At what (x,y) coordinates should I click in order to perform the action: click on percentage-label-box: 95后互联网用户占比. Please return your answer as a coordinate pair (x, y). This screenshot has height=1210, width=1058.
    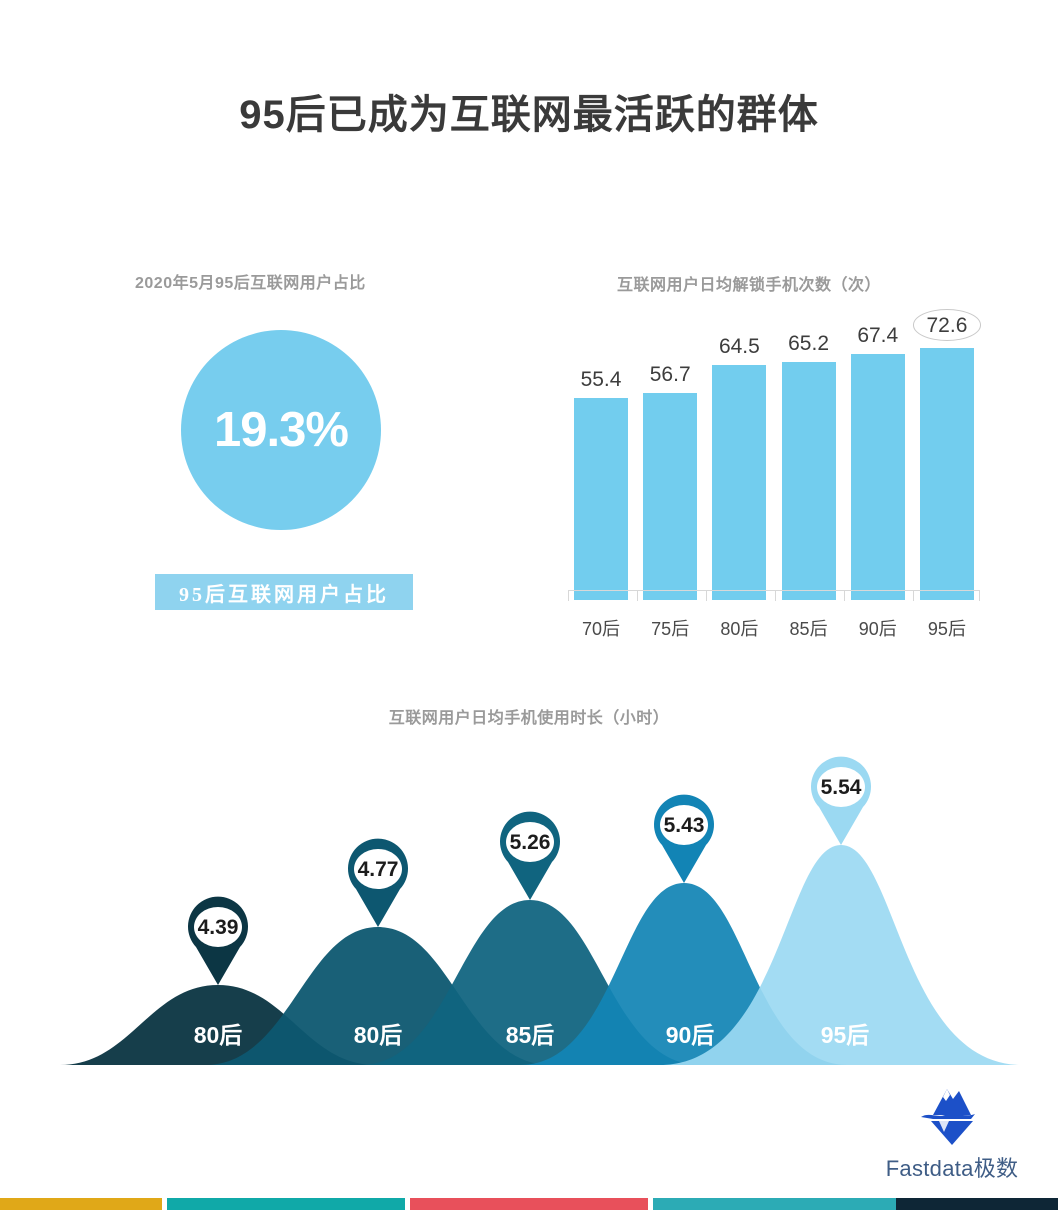
    Looking at the image, I should click on (284, 592).